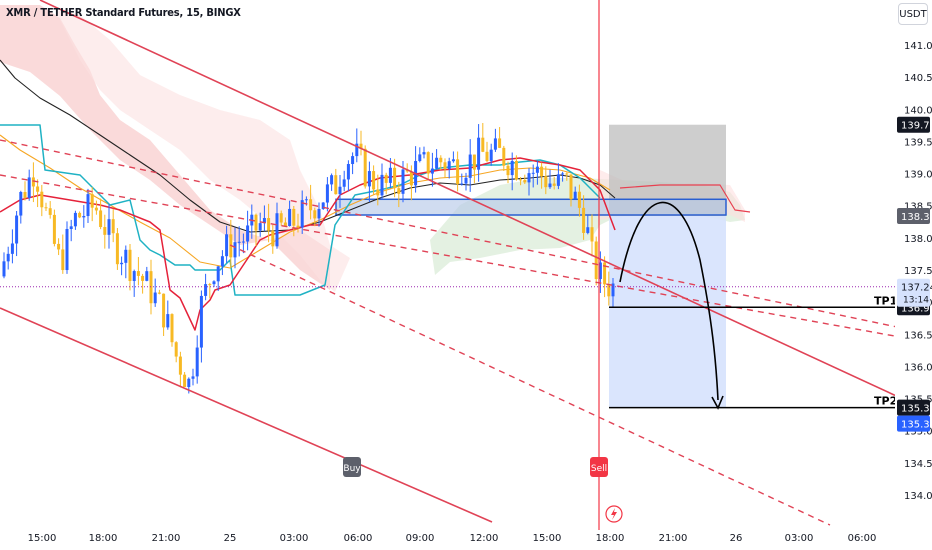 The height and width of the screenshot is (550, 932). I want to click on time-tick: 15:00, so click(547, 538).